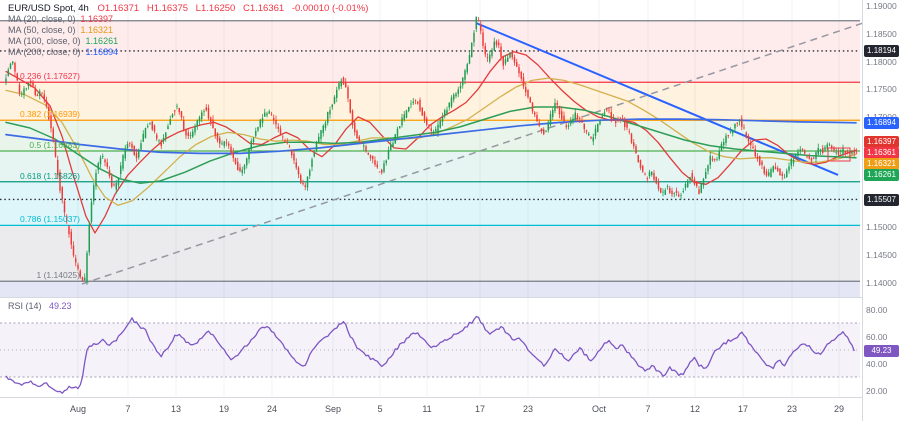  I want to click on price-axis-tick: 1.19000, so click(881, 6).